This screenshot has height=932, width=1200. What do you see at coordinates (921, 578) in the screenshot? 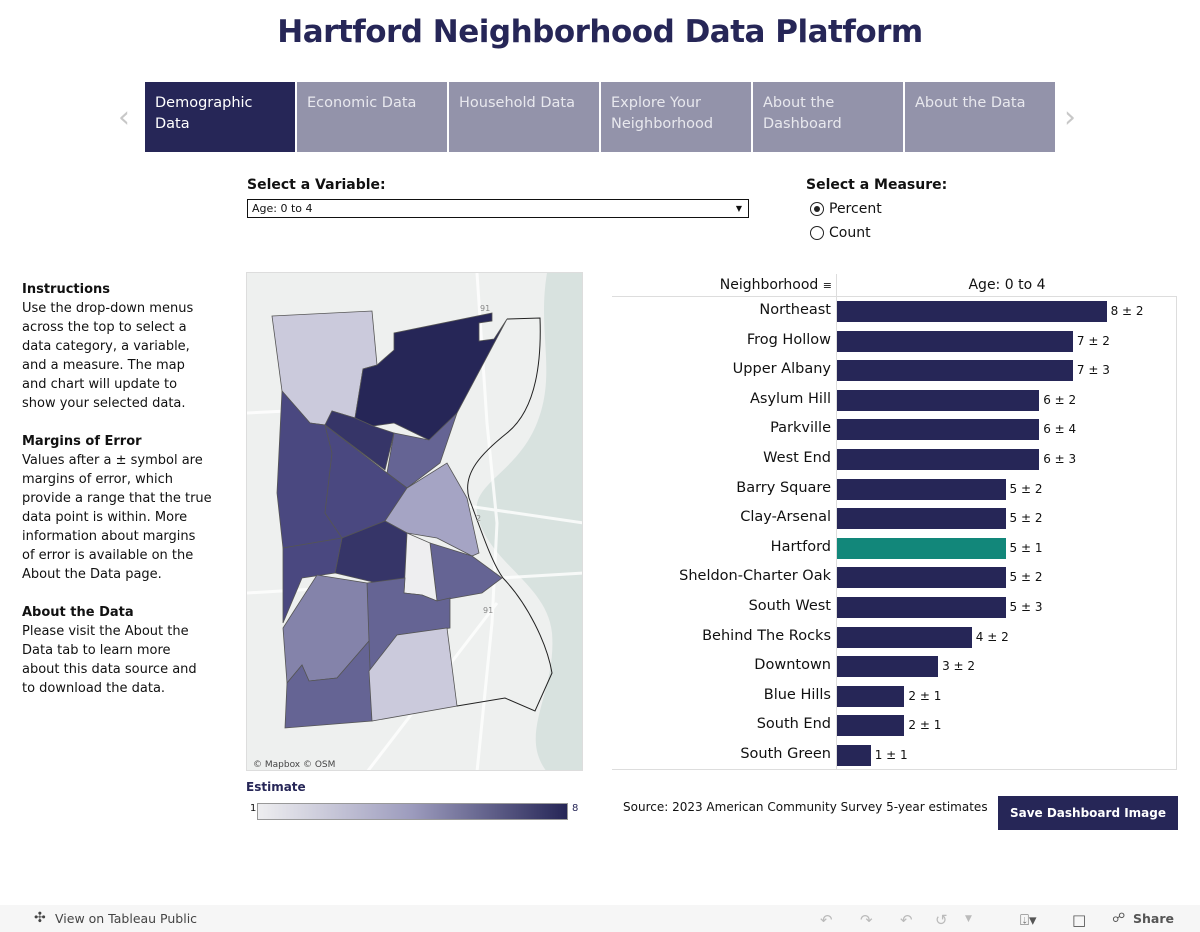
I see `bar-sheldon-charter-oak` at bounding box center [921, 578].